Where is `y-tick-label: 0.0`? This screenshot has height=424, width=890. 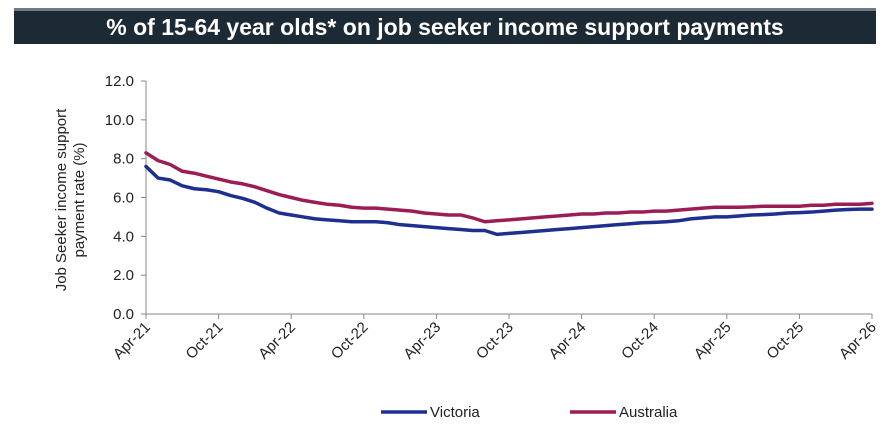
y-tick-label: 0.0 is located at coordinates (123, 314).